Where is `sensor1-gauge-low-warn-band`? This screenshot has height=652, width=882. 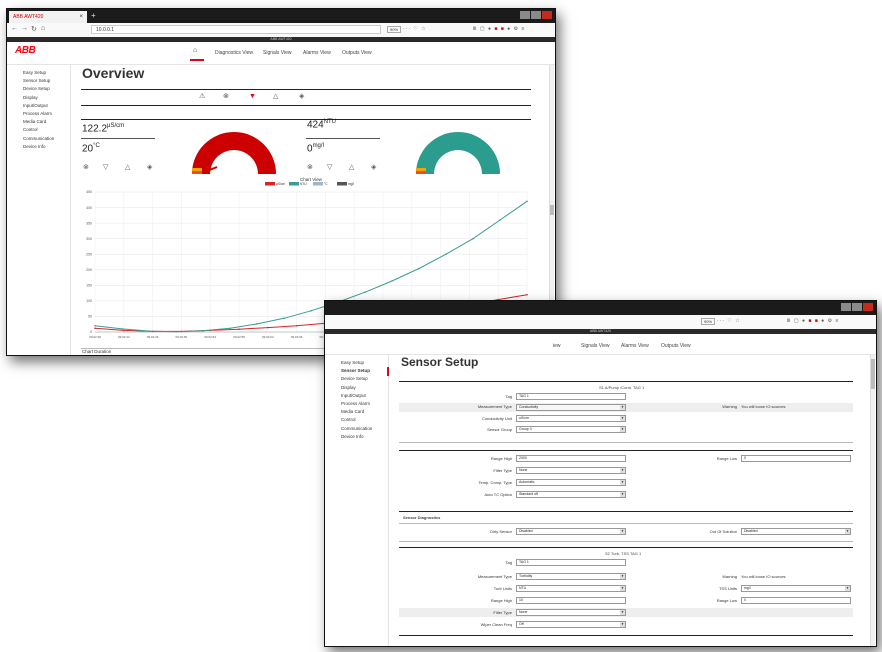
sensor1-gauge-low-warn-band is located at coordinates (197, 169).